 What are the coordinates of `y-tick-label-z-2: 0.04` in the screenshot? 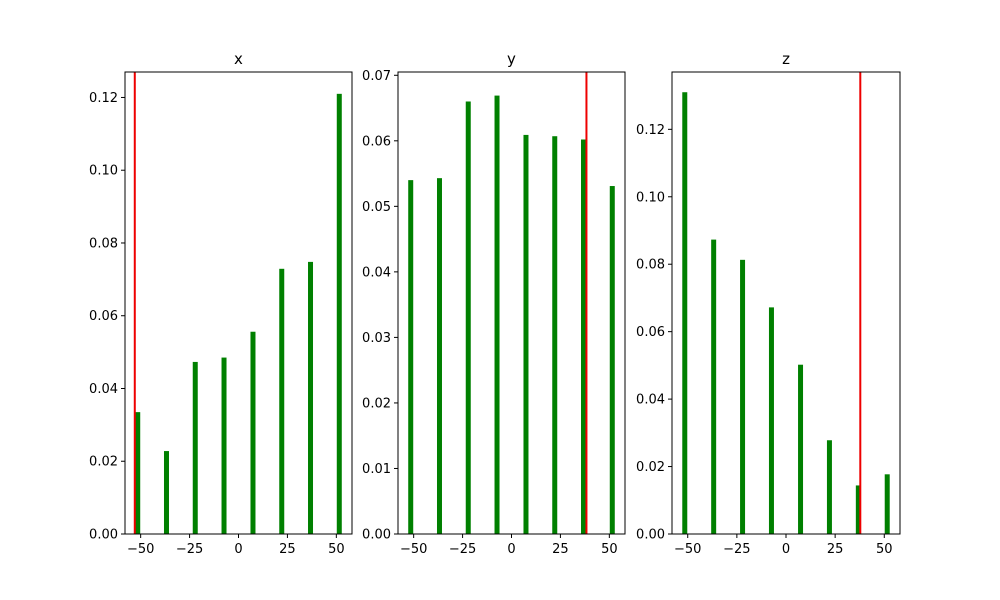 It's located at (650, 400).